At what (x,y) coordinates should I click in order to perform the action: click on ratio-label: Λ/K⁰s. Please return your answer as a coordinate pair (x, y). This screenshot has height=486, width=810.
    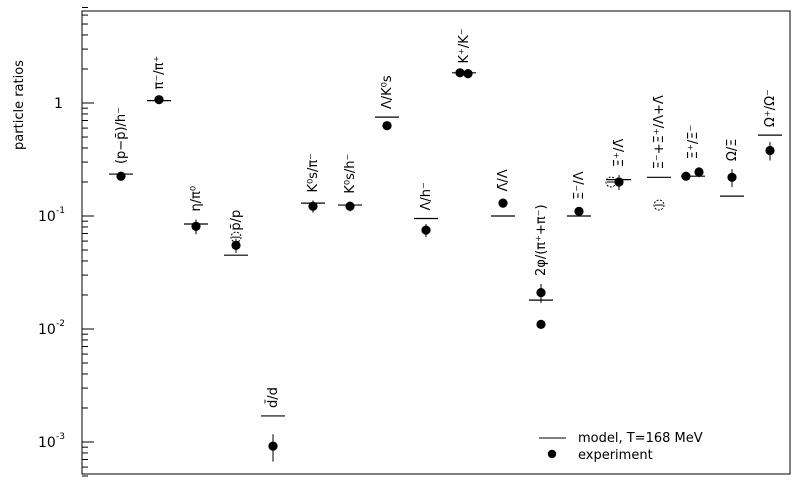
    Looking at the image, I should click on (387, 92).